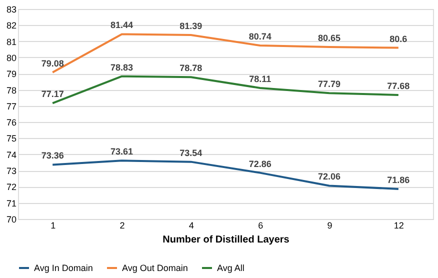  What do you see at coordinates (52, 63) in the screenshot?
I see `data-label: 79.08` at bounding box center [52, 63].